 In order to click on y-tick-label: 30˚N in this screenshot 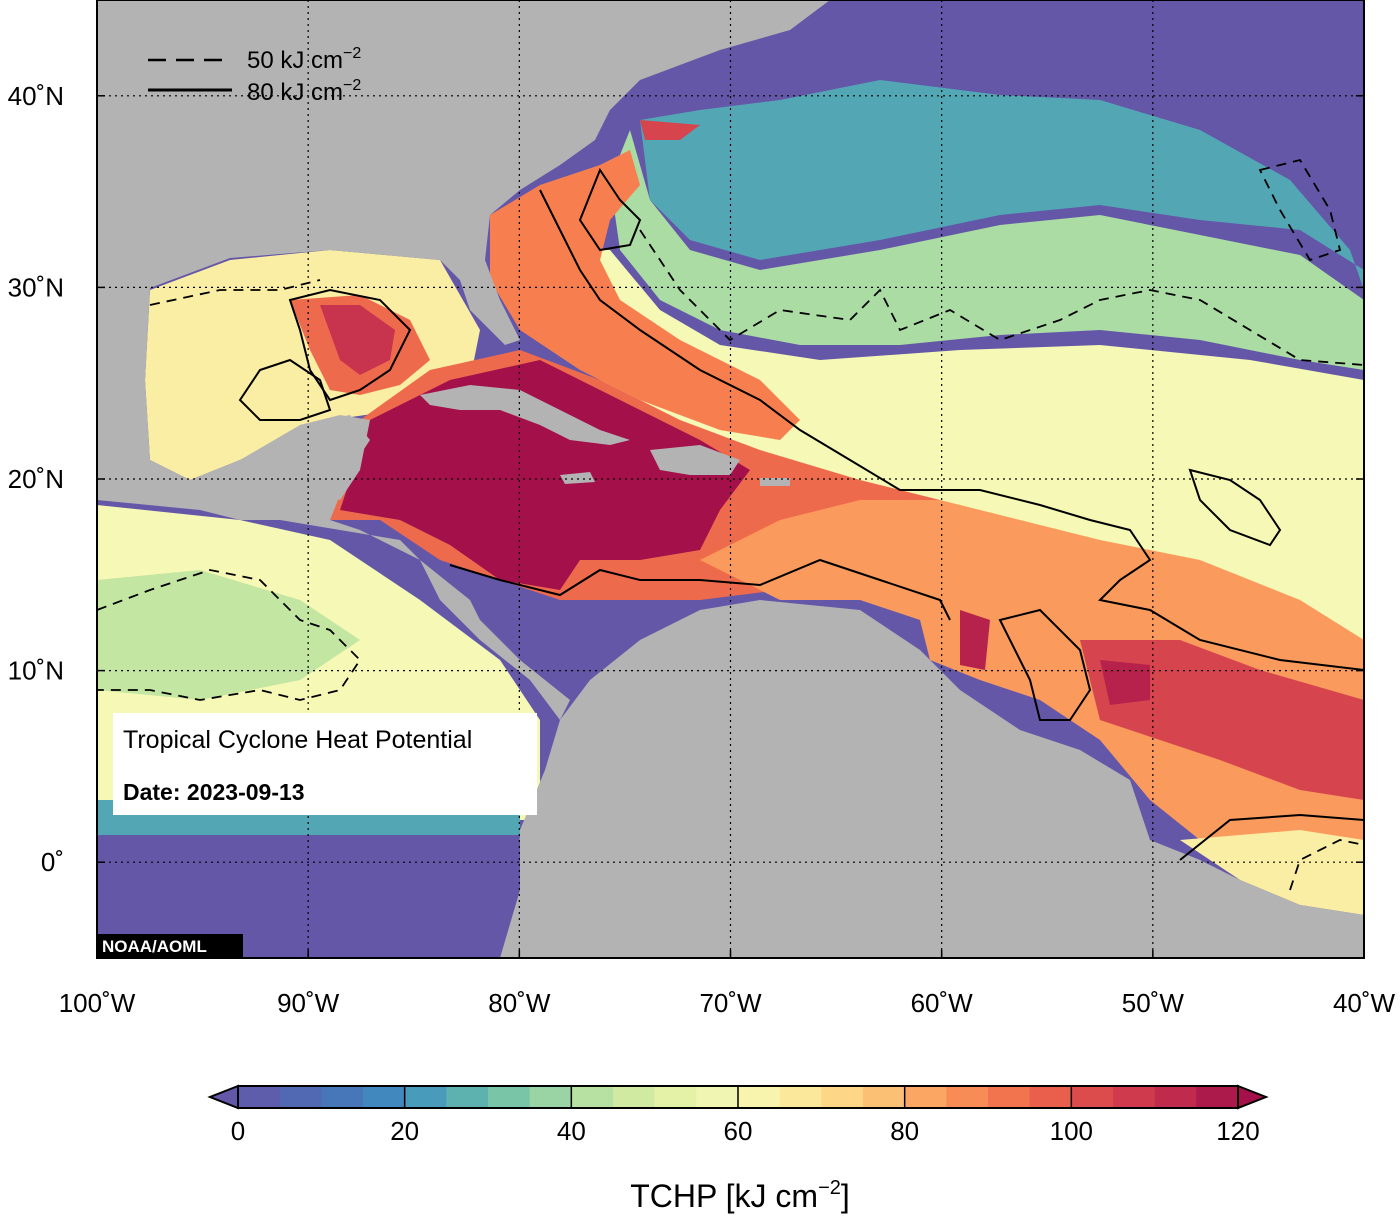, I will do `click(36, 287)`.